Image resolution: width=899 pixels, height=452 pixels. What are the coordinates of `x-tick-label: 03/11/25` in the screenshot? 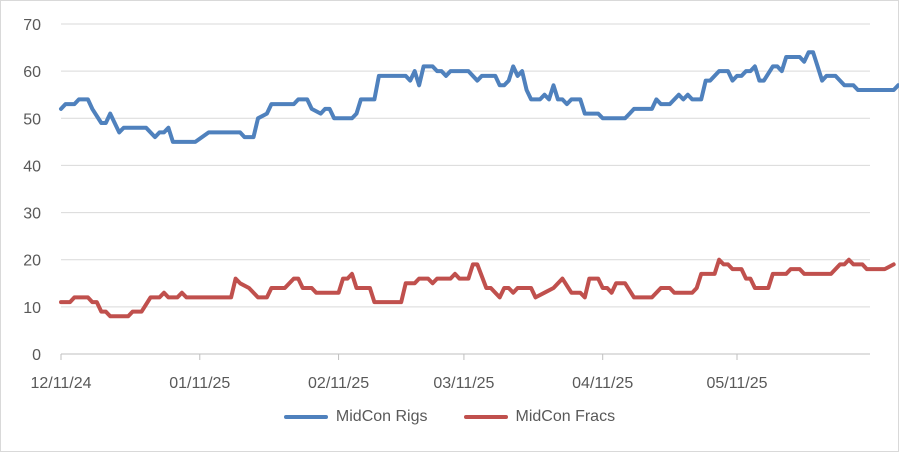 It's located at (463, 383).